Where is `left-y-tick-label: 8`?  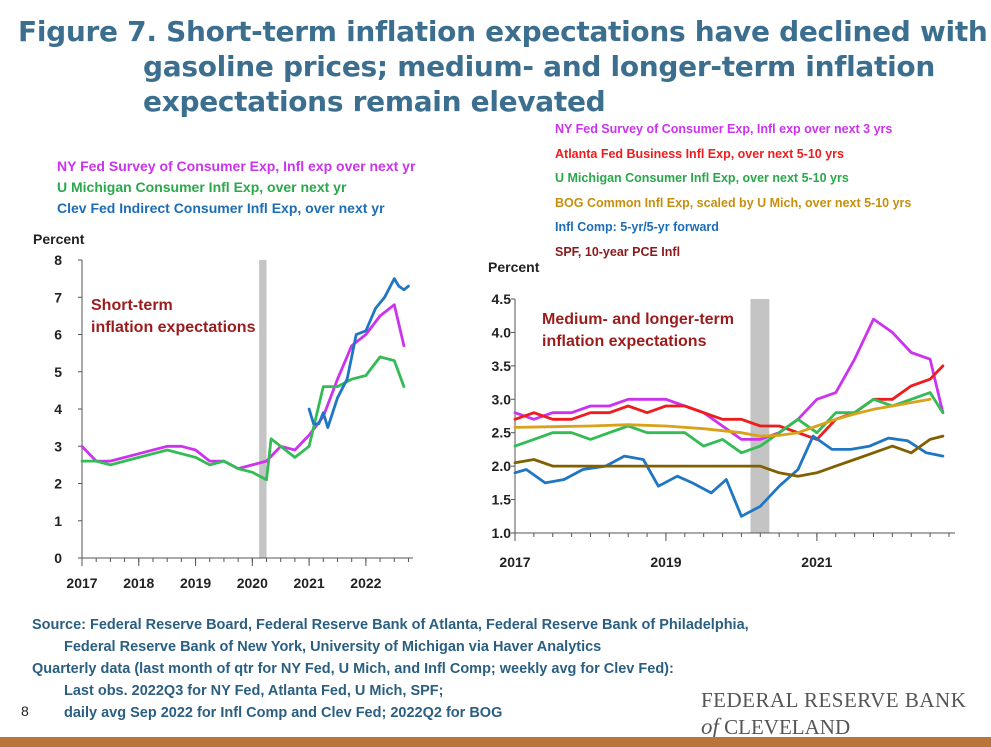 left-y-tick-label: 8 is located at coordinates (58, 260).